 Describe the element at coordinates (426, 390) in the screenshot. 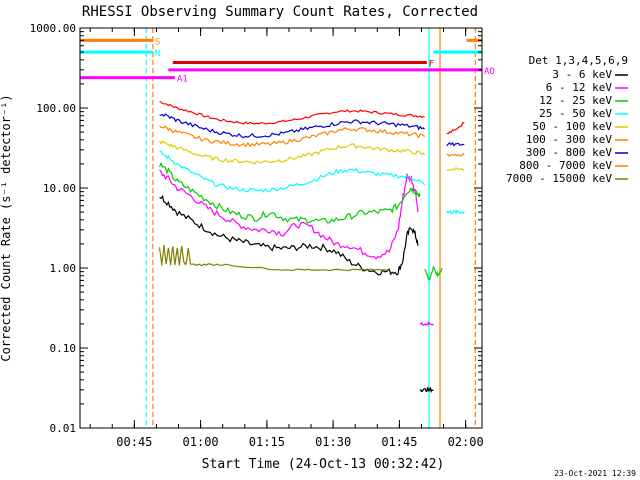

I see `post-drop-black` at that location.